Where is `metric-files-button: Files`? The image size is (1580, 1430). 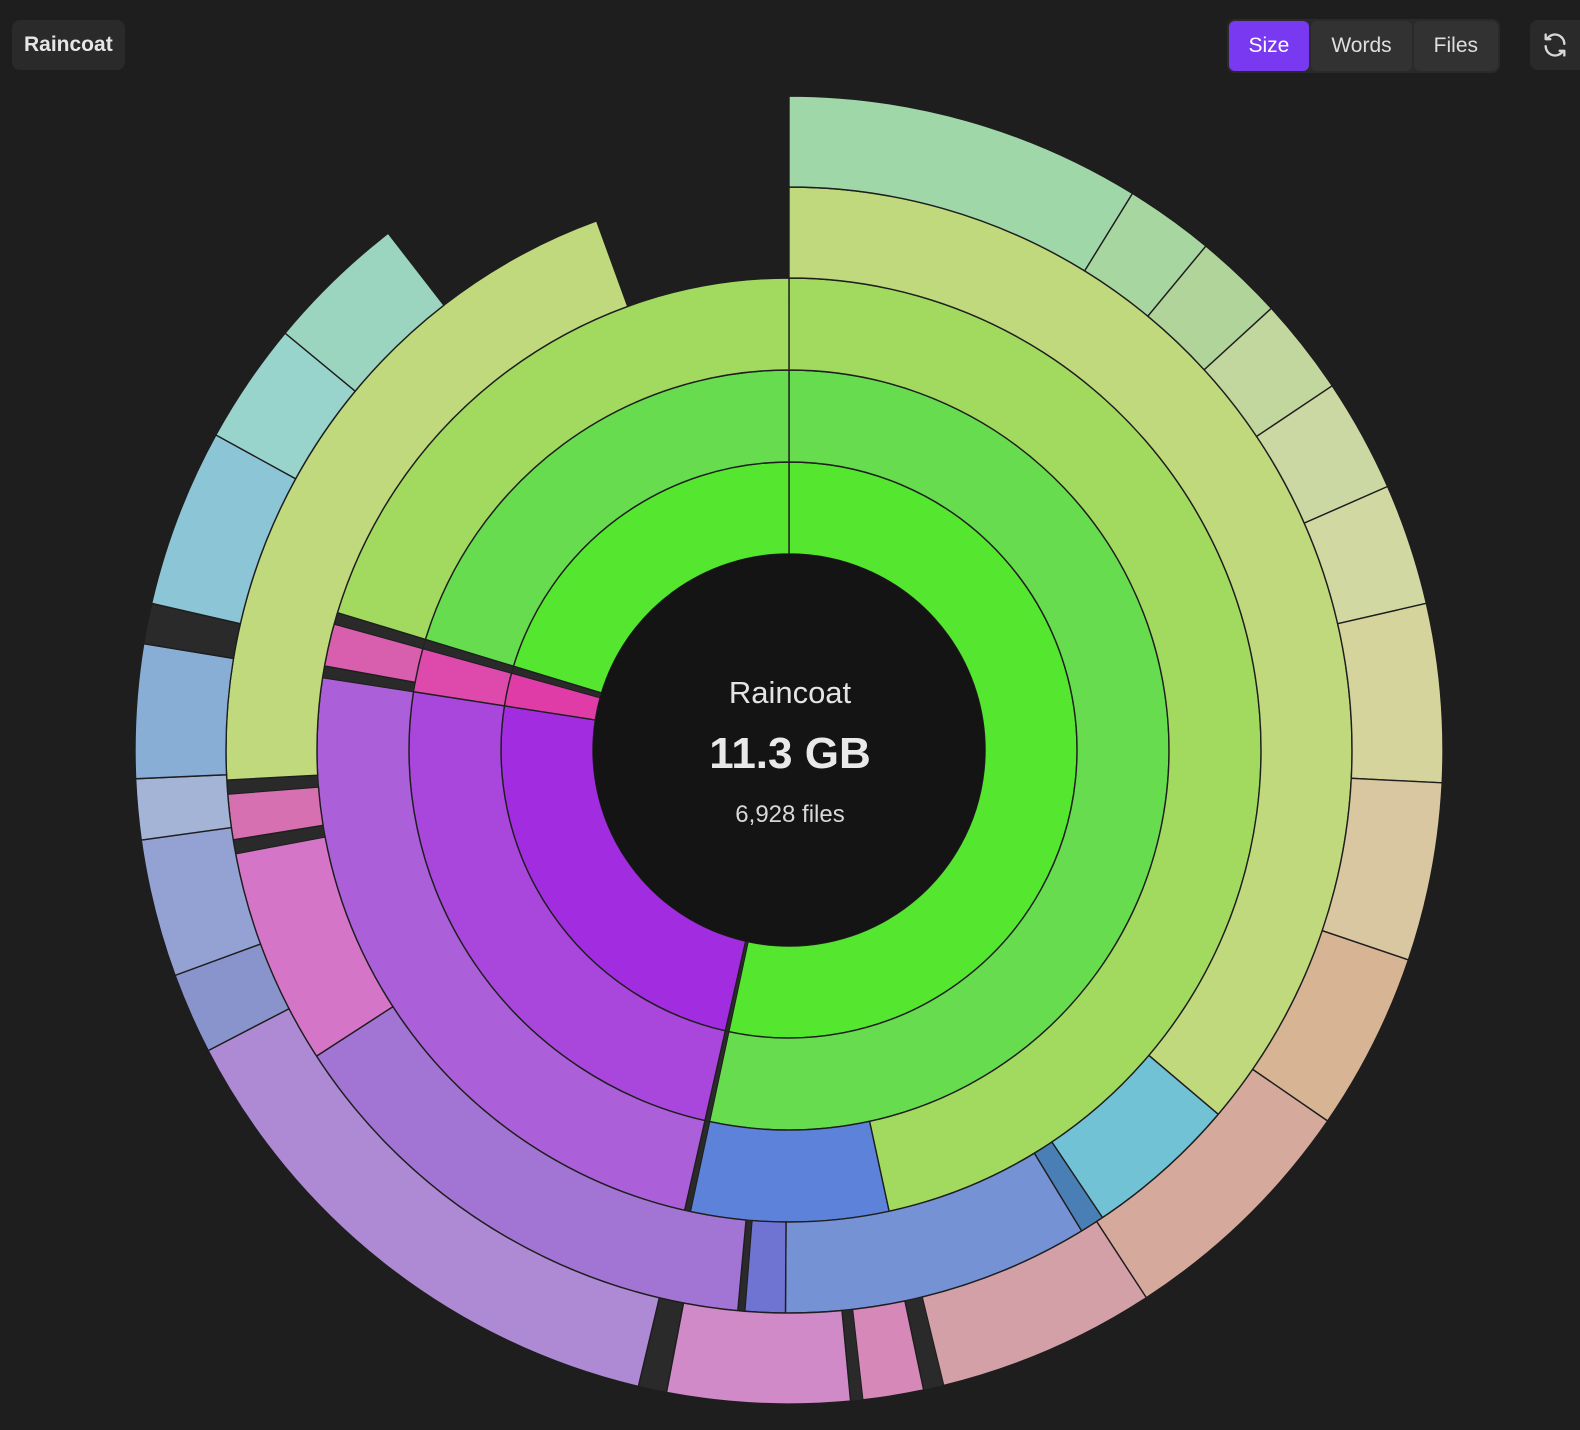
metric-files-button: Files is located at coordinates (1455, 46).